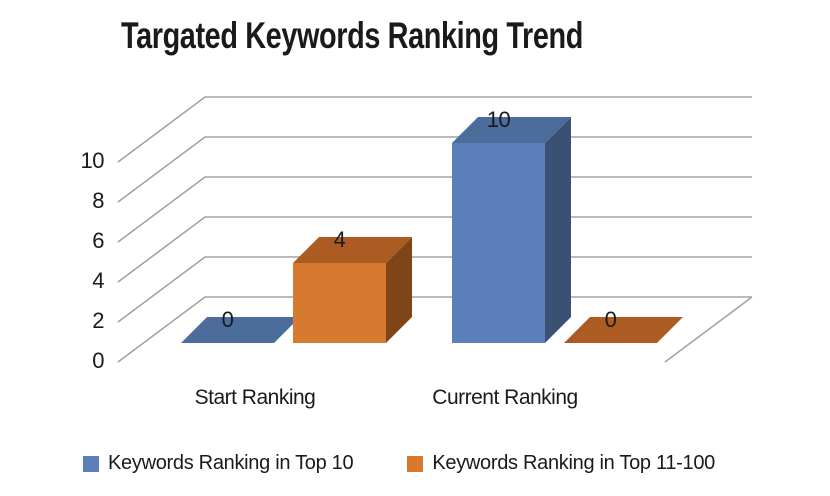 Image resolution: width=830 pixels, height=496 pixels. I want to click on bar-value-label: 4, so click(340, 239).